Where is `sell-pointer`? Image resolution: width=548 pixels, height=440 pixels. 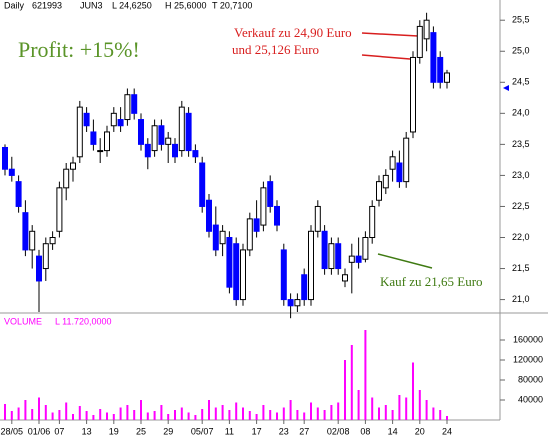
sell-pointer is located at coordinates (390, 34).